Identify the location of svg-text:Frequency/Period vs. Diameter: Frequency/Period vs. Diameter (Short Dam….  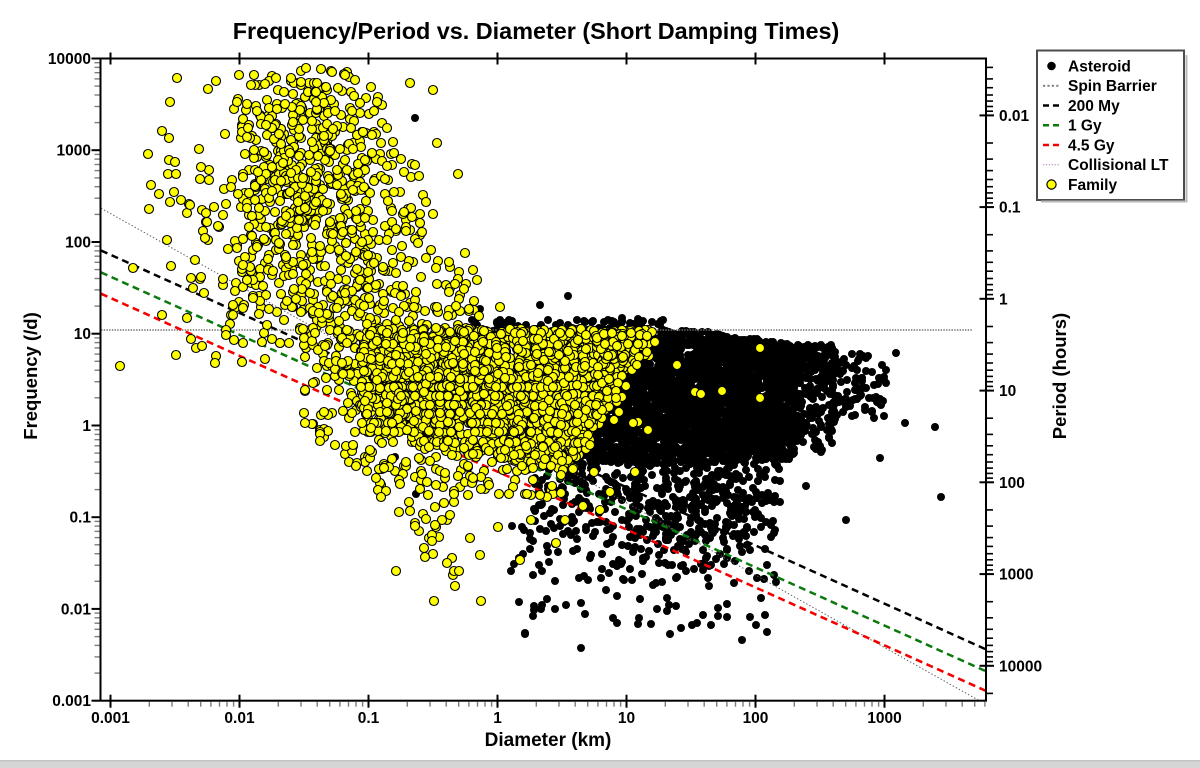
(536, 31).